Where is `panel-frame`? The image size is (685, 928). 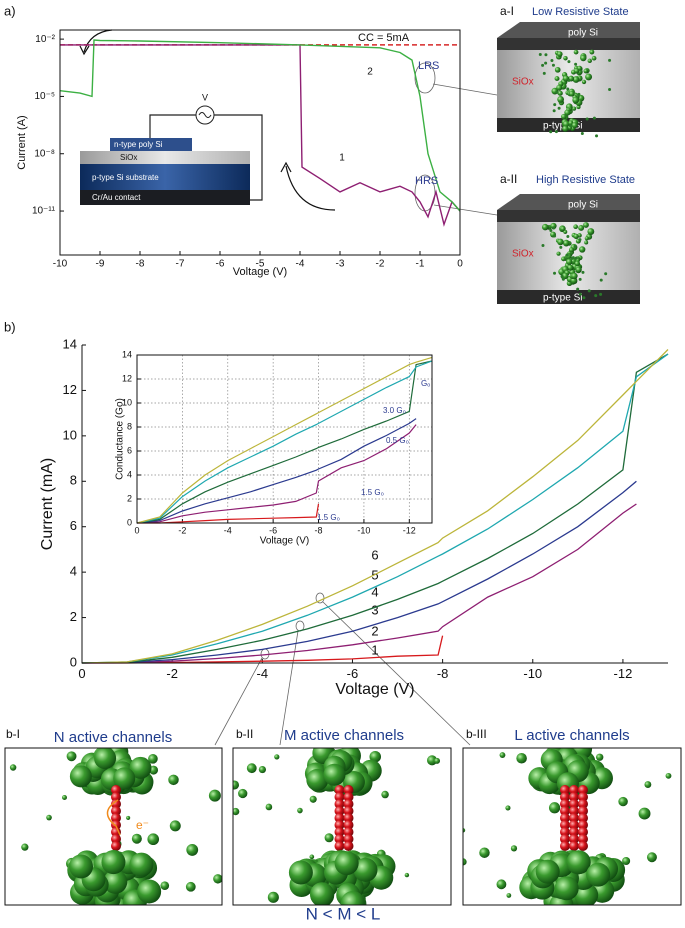
panel-frame is located at coordinates (572, 826).